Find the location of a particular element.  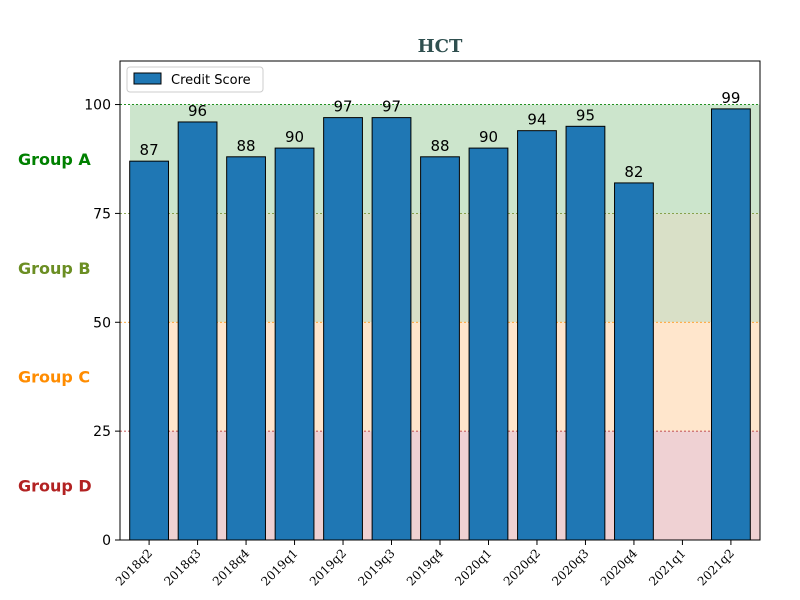

x-tick-label: 2019q3 is located at coordinates (376, 567).